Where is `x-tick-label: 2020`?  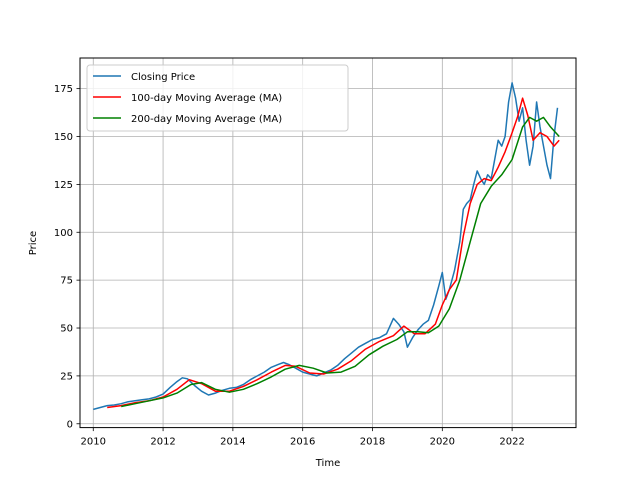 x-tick-label: 2020 is located at coordinates (442, 442).